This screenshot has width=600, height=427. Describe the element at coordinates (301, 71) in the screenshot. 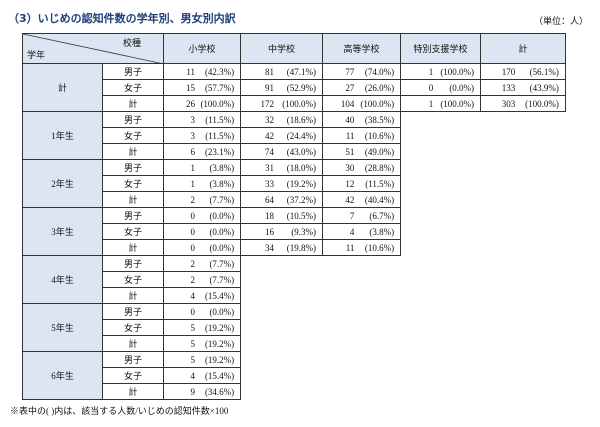

I see `percent: (47.1%)` at that location.